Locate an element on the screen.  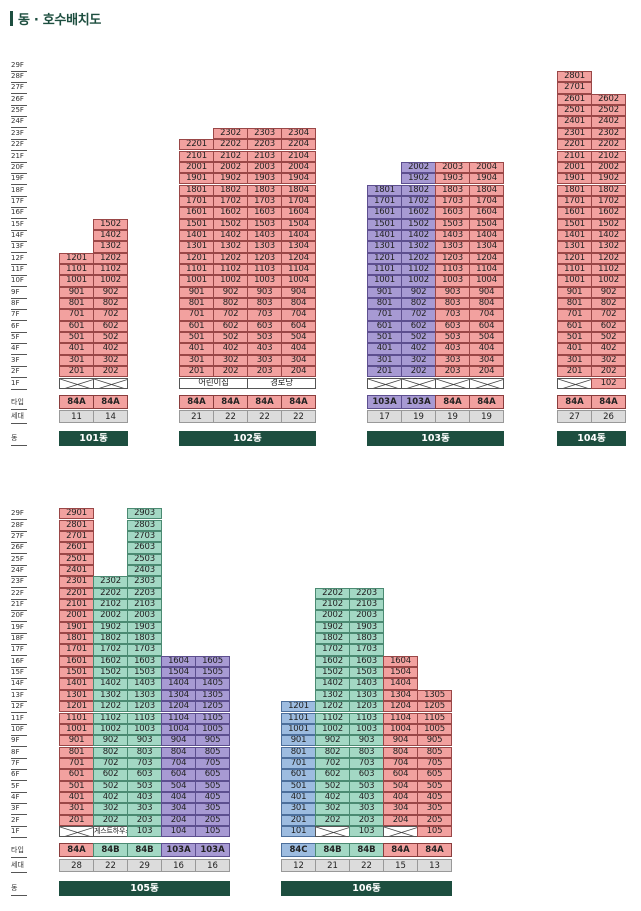
unit-cell: 2001 is located at coordinates (574, 167).